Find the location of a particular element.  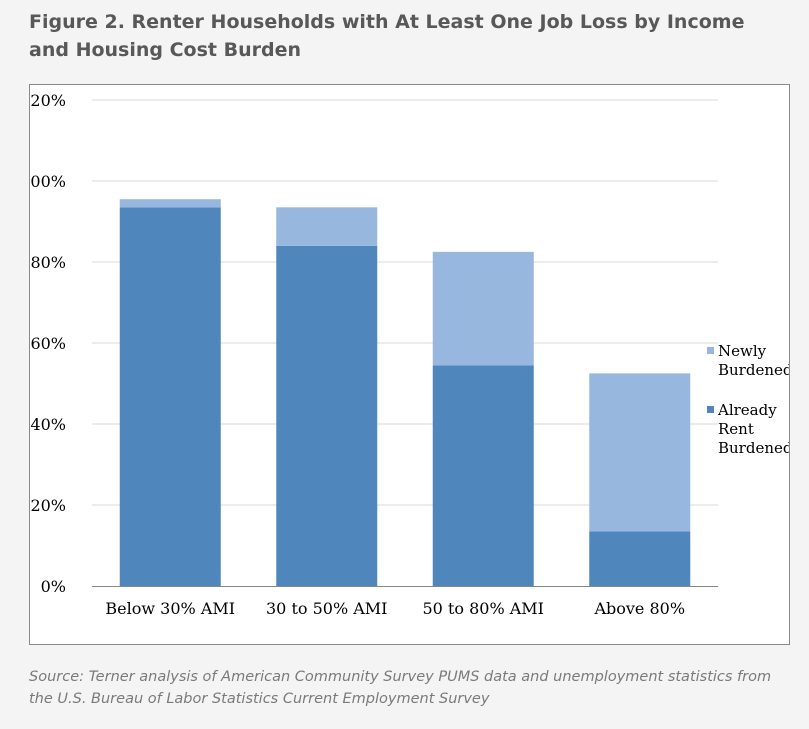

y-tick-label: 80% is located at coordinates (48, 262).